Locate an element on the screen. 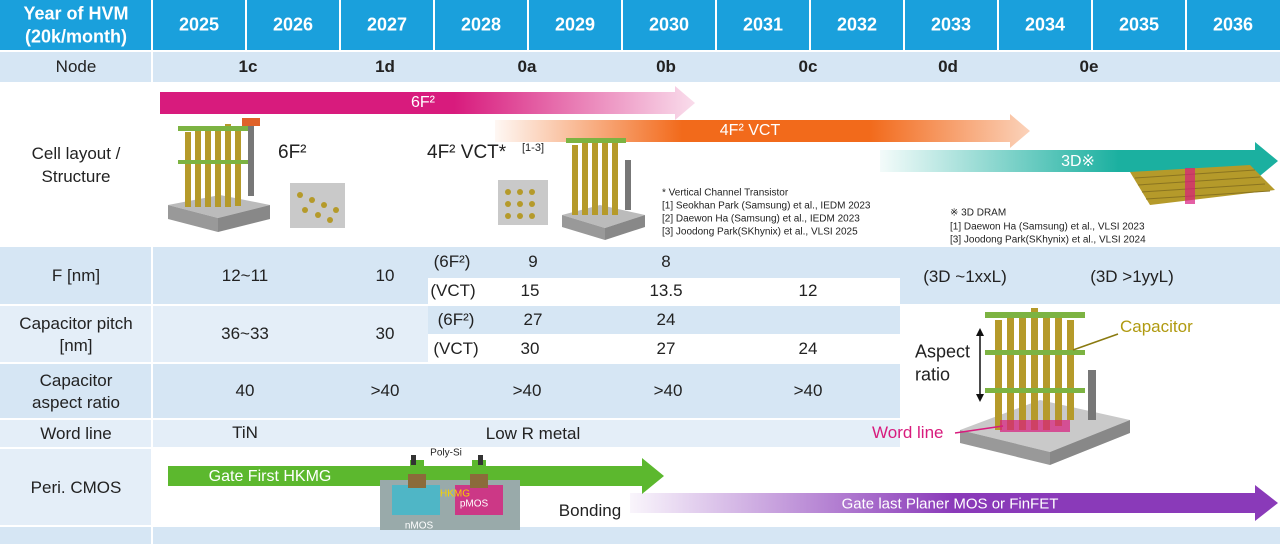 The image size is (1280, 544). pitch-row-bg is located at coordinates (214, 334).